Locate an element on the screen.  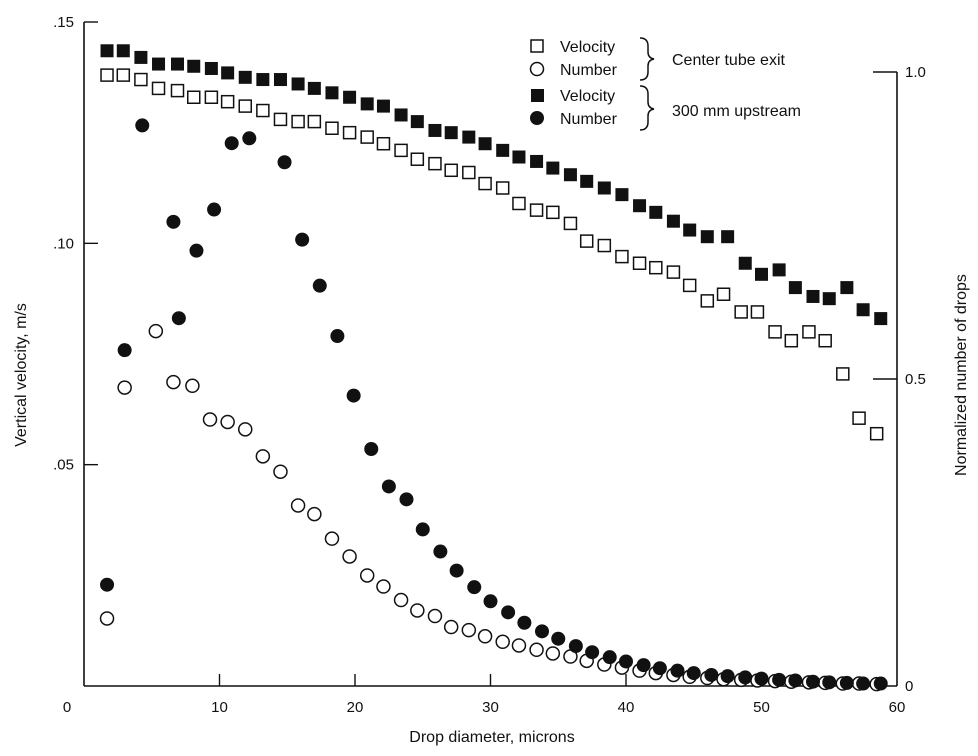
y-tick-label: .15 is located at coordinates (63, 22).